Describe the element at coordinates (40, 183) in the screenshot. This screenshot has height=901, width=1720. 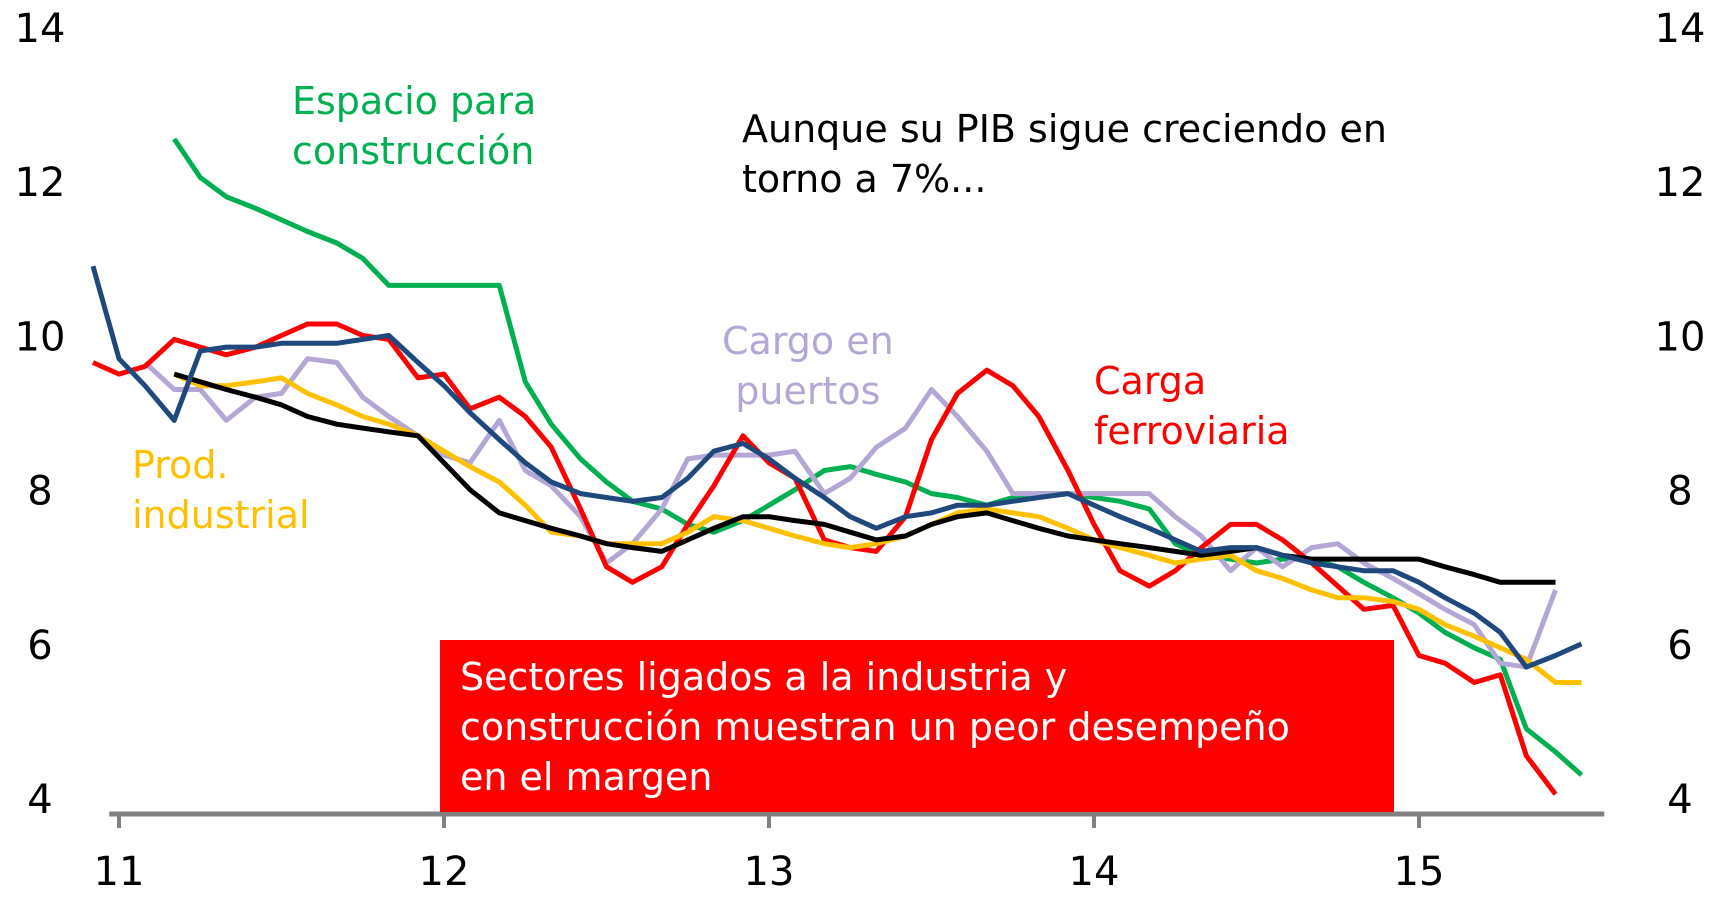
I see `y-tick-label: 12` at that location.